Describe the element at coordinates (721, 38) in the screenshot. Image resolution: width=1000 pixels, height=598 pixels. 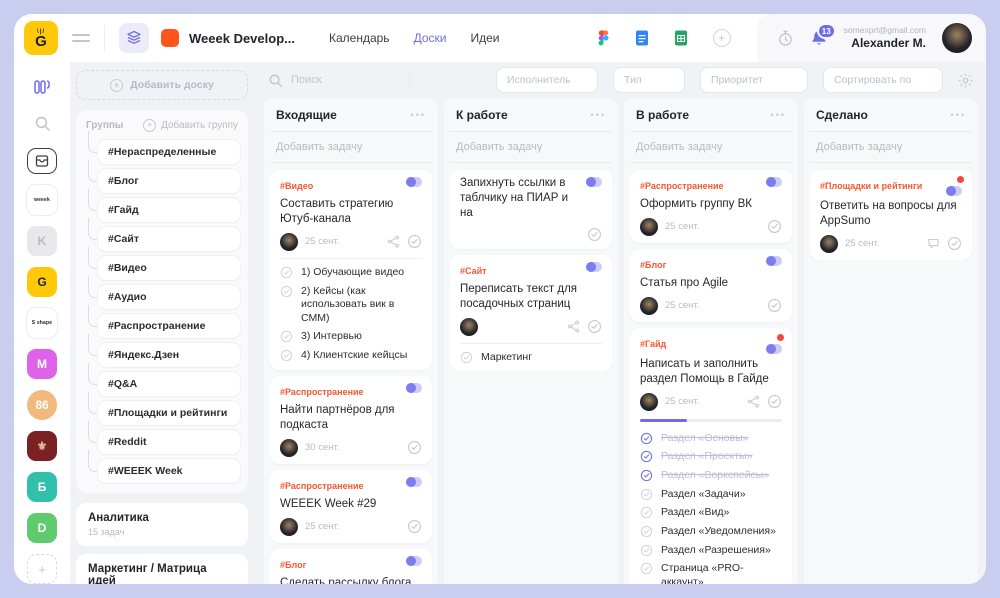
I see `add-integration-icon: +` at that location.